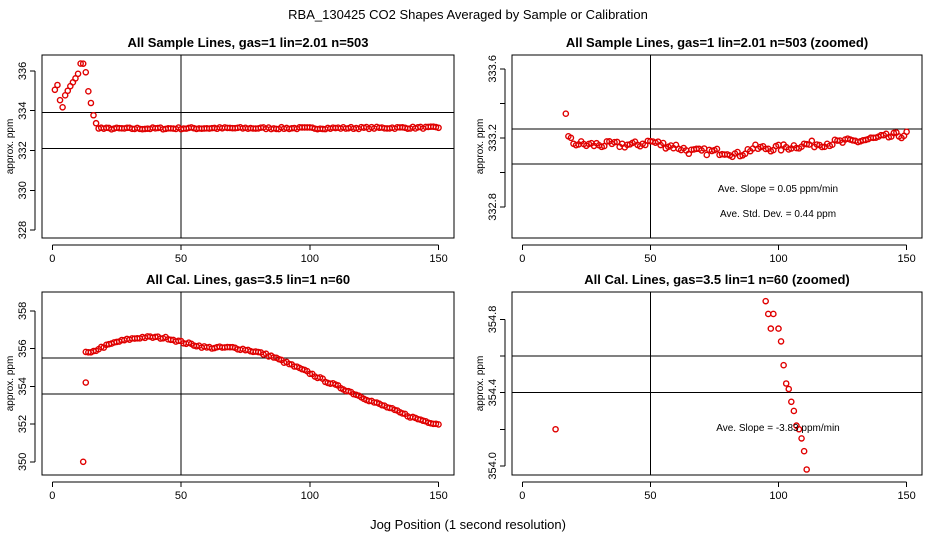 This screenshot has width=936, height=540. What do you see at coordinates (468, 524) in the screenshot?
I see `figure-xlabel: Jog Position (1 second resolution)` at bounding box center [468, 524].